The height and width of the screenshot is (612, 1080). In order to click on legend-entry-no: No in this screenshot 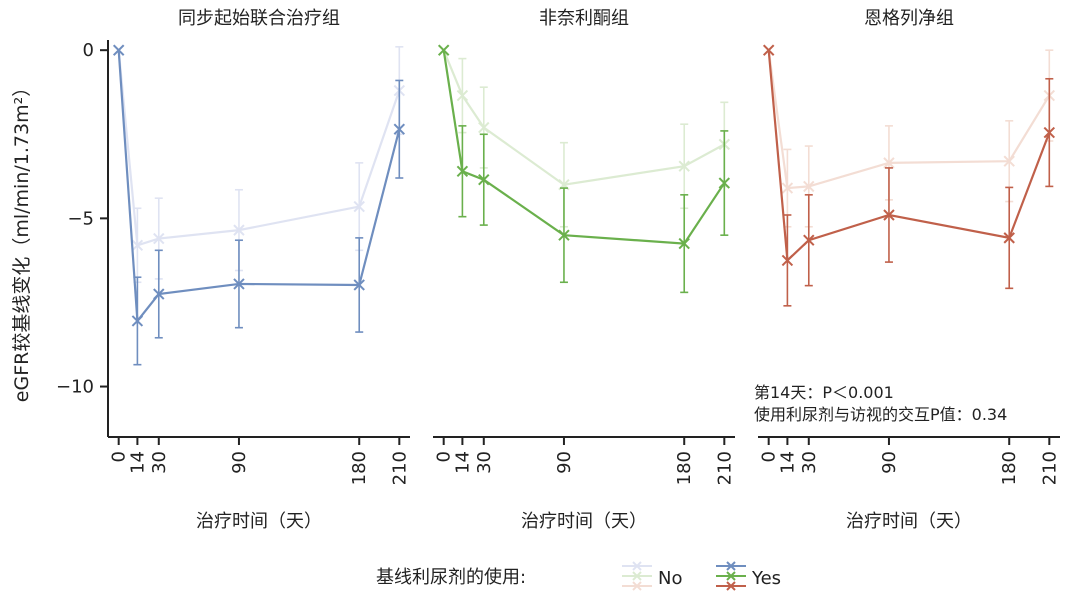, I will do `click(652, 576)`.